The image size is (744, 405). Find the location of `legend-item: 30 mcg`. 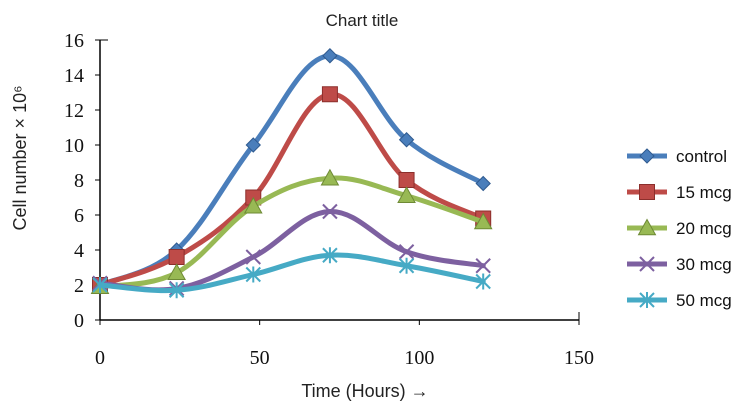

legend-item: 30 mcg is located at coordinates (679, 264).